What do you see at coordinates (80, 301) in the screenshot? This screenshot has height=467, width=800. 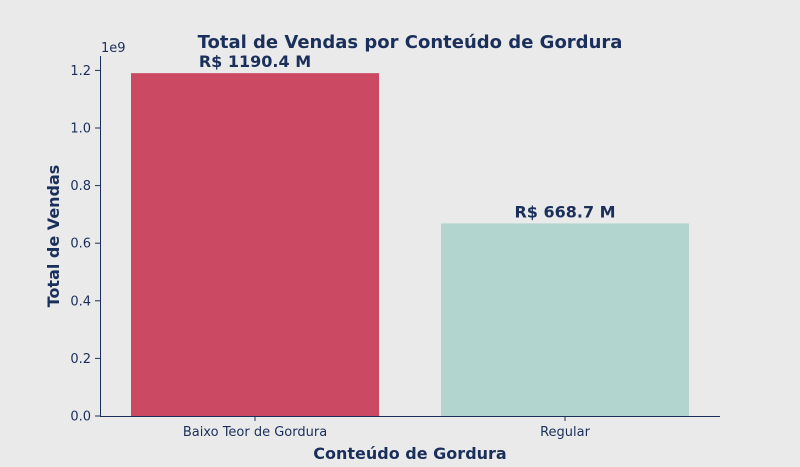 I see `y-tick-label-3: 0.4` at bounding box center [80, 301].